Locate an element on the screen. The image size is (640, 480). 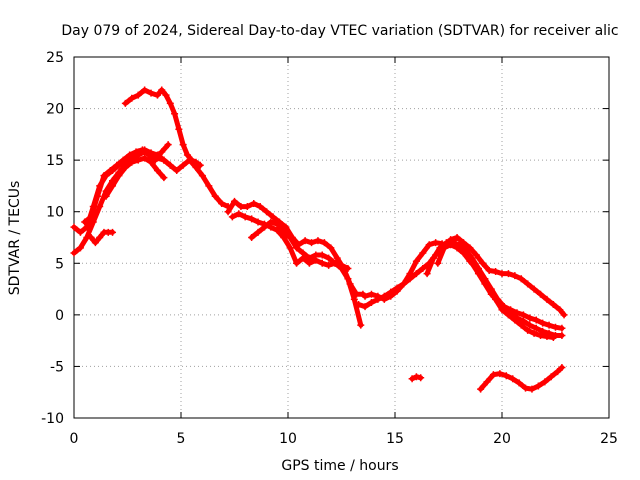
x-tick-label: 5 is located at coordinates (181, 439).